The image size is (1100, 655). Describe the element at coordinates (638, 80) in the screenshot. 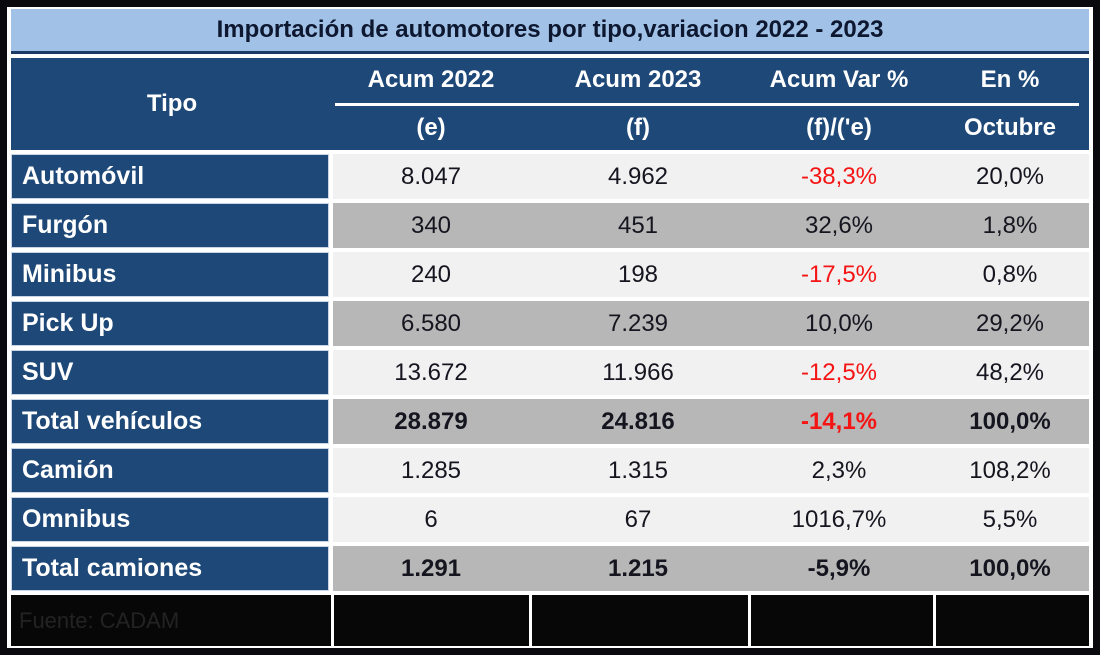

I see `header-acum-2023: Acum 2023` at that location.